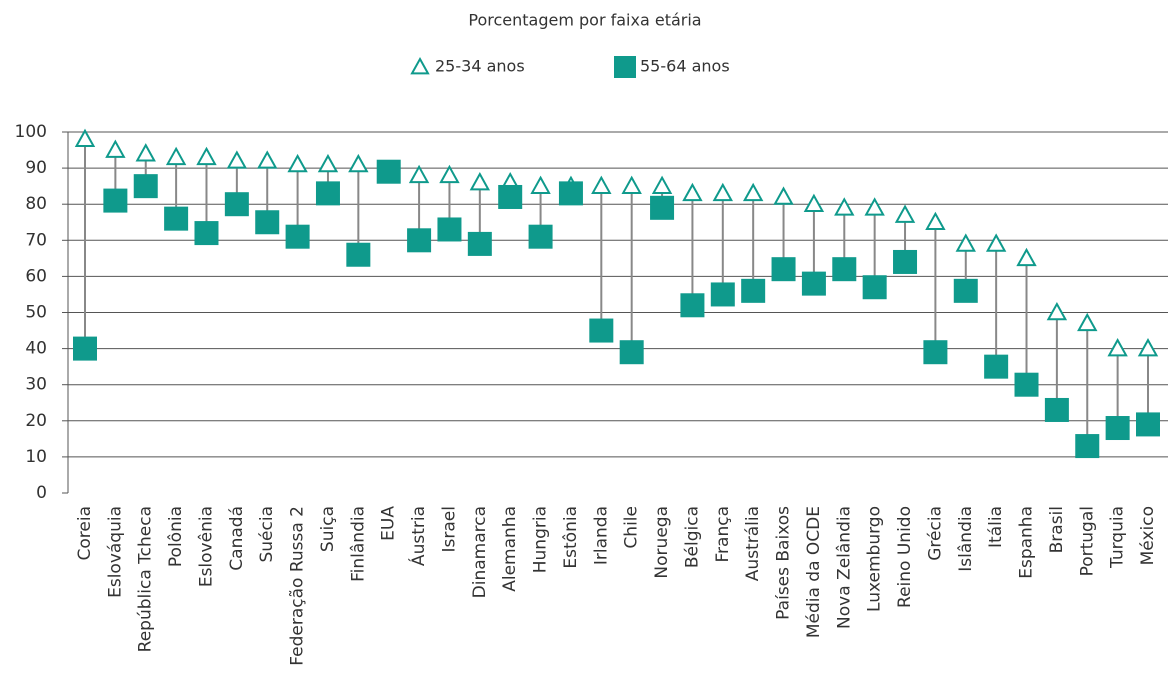 This screenshot has width=1168, height=699. What do you see at coordinates (389, 523) in the screenshot?
I see `x-tick-label: EUA` at bounding box center [389, 523].